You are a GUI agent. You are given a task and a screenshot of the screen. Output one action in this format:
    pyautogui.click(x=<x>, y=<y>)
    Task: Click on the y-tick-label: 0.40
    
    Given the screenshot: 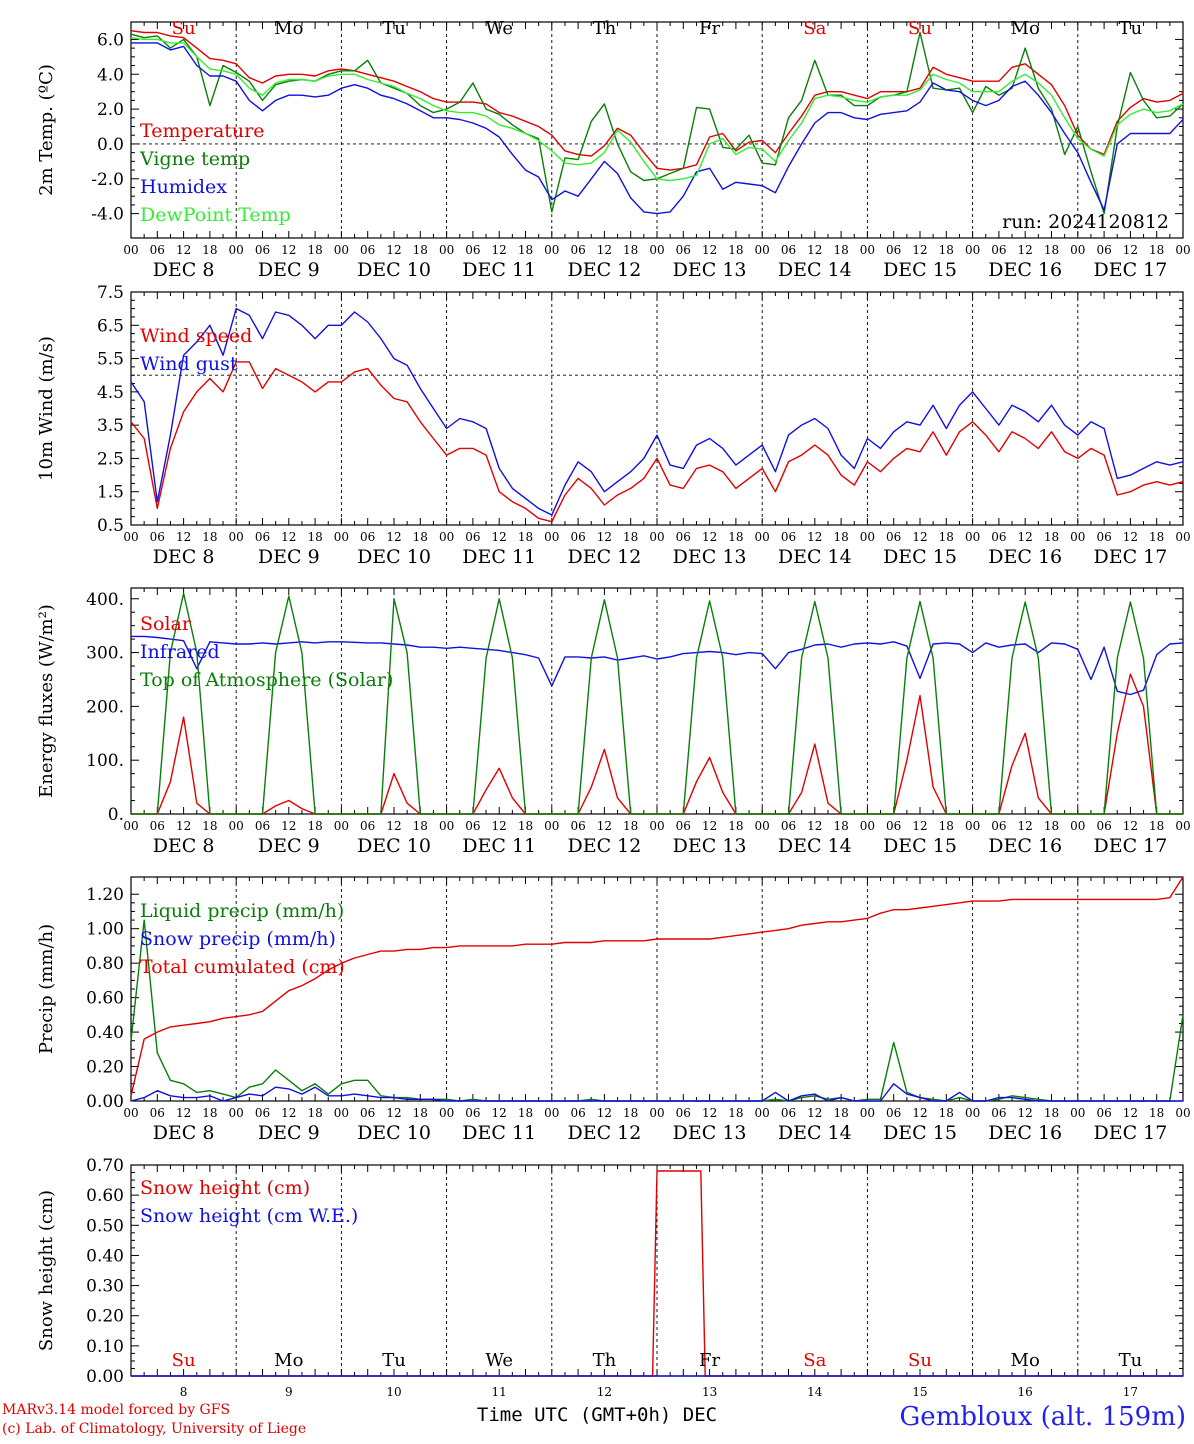 What is the action you would take?
    pyautogui.click(x=105, y=1033)
    